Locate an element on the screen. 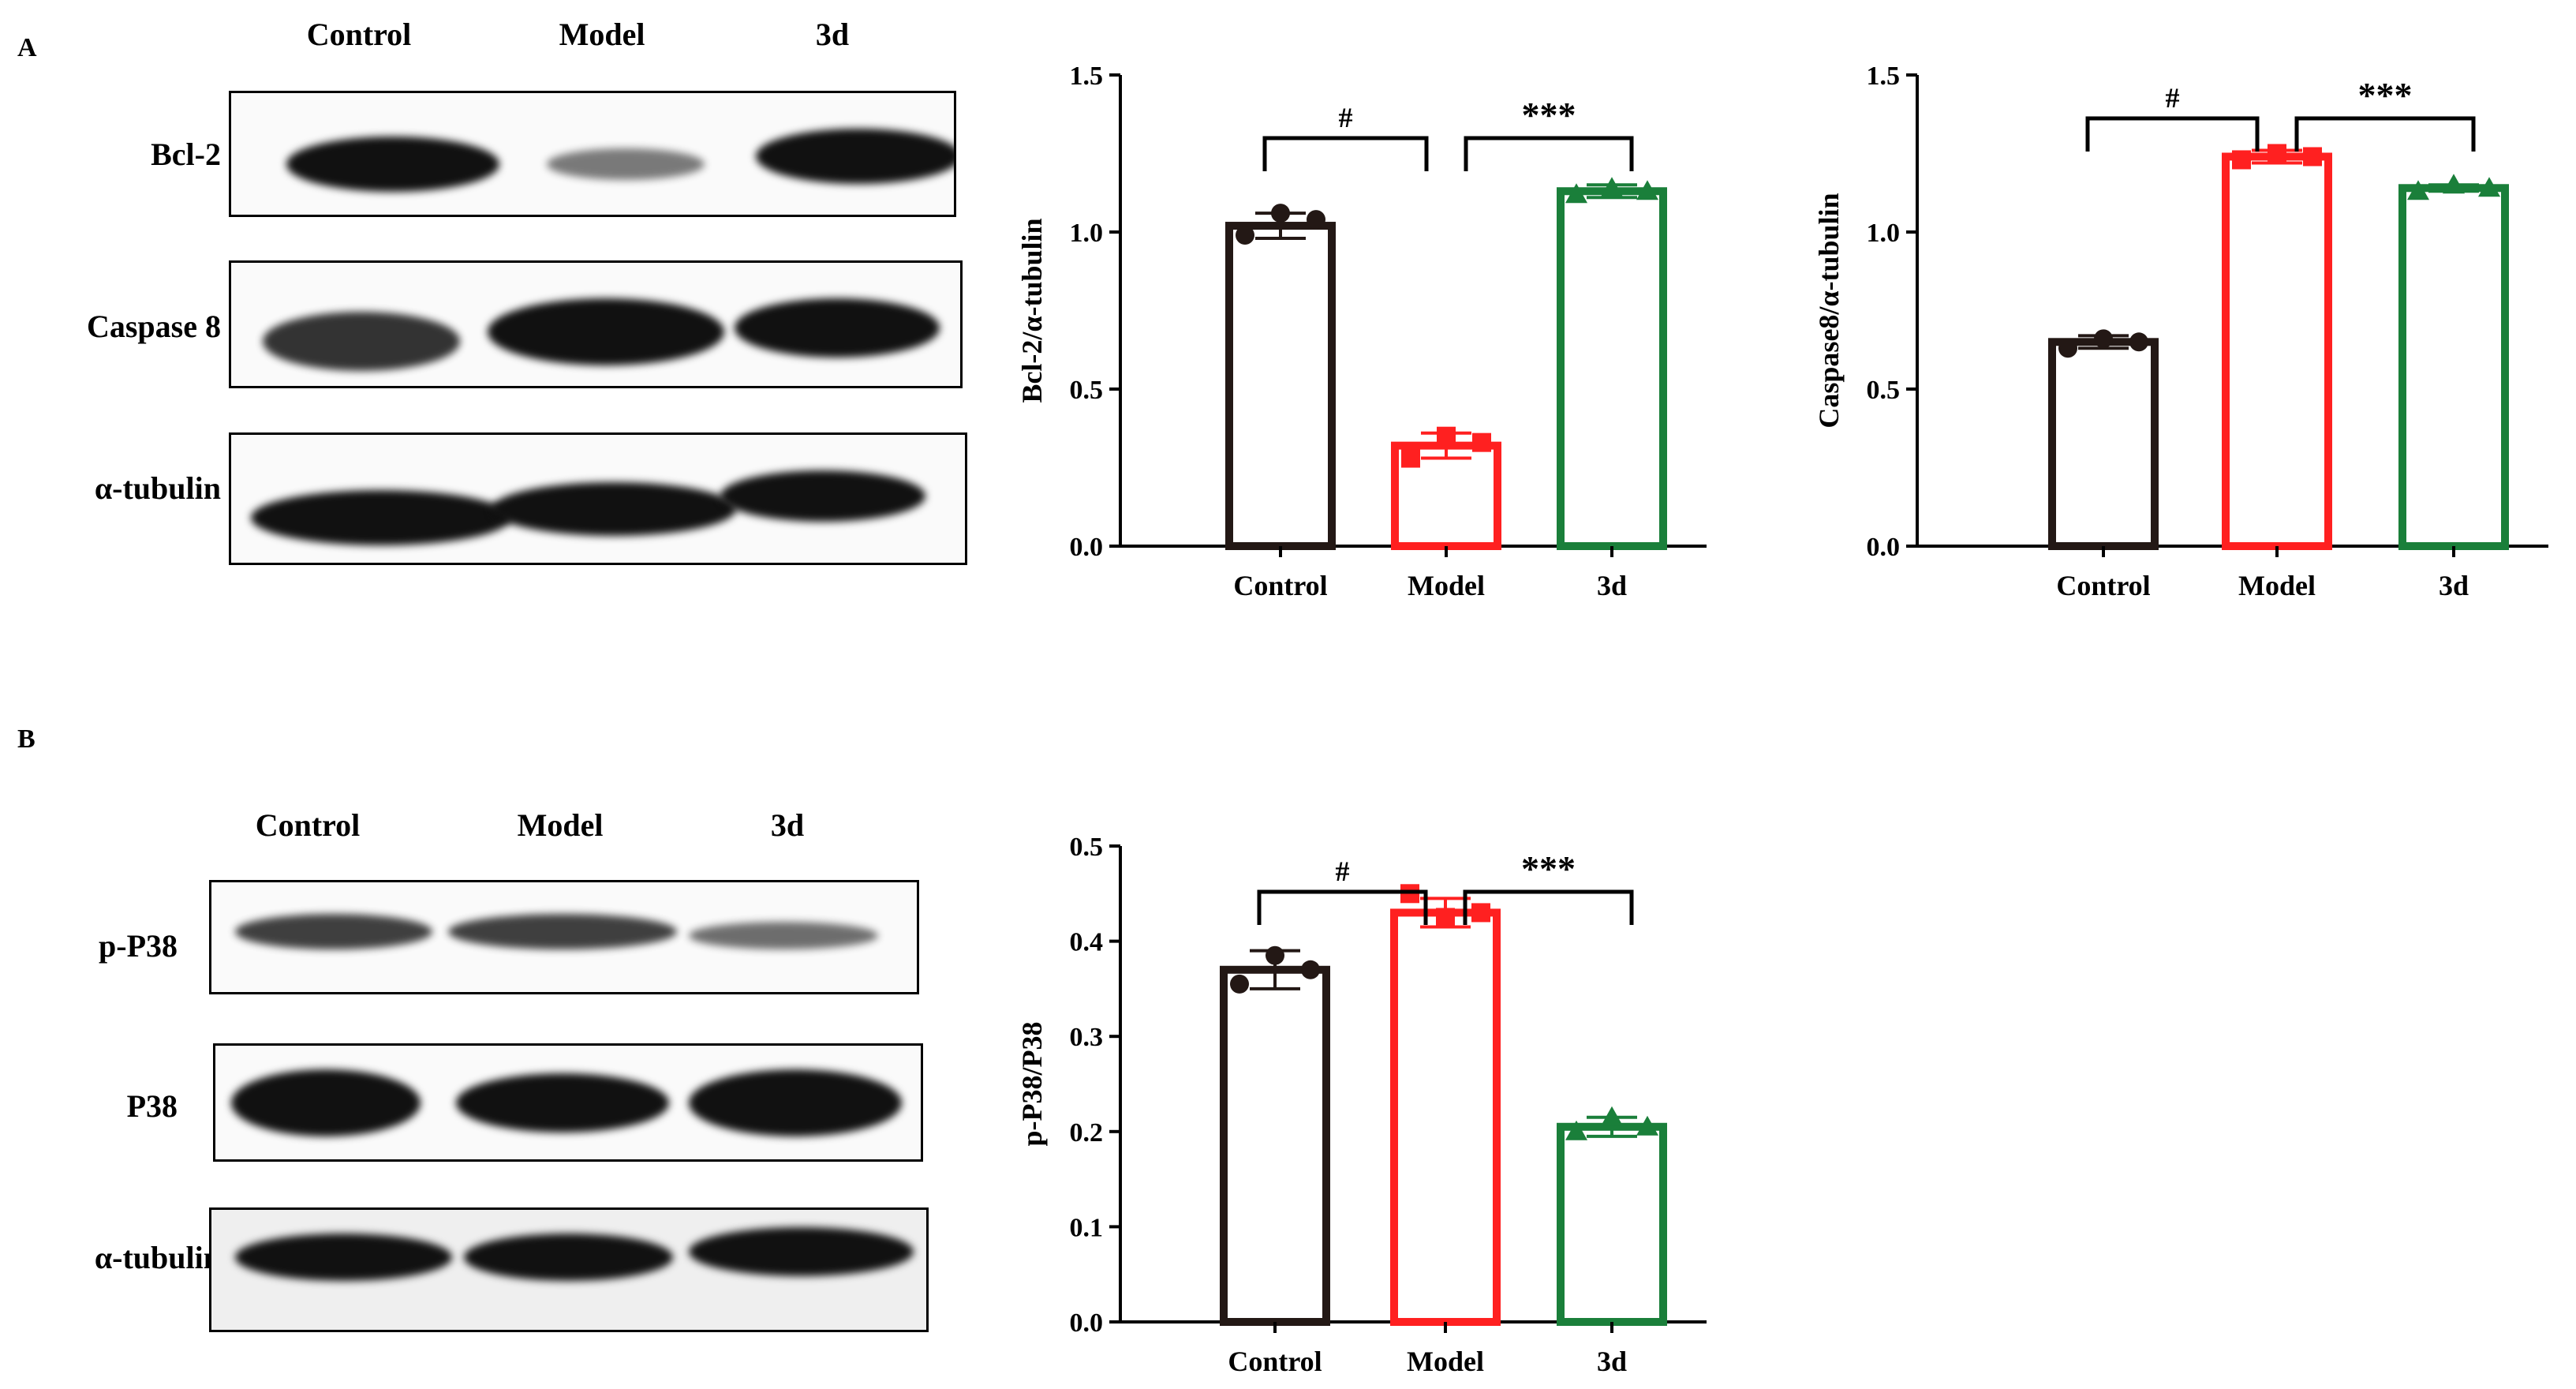  lane-label-model: Model is located at coordinates (602, 34).